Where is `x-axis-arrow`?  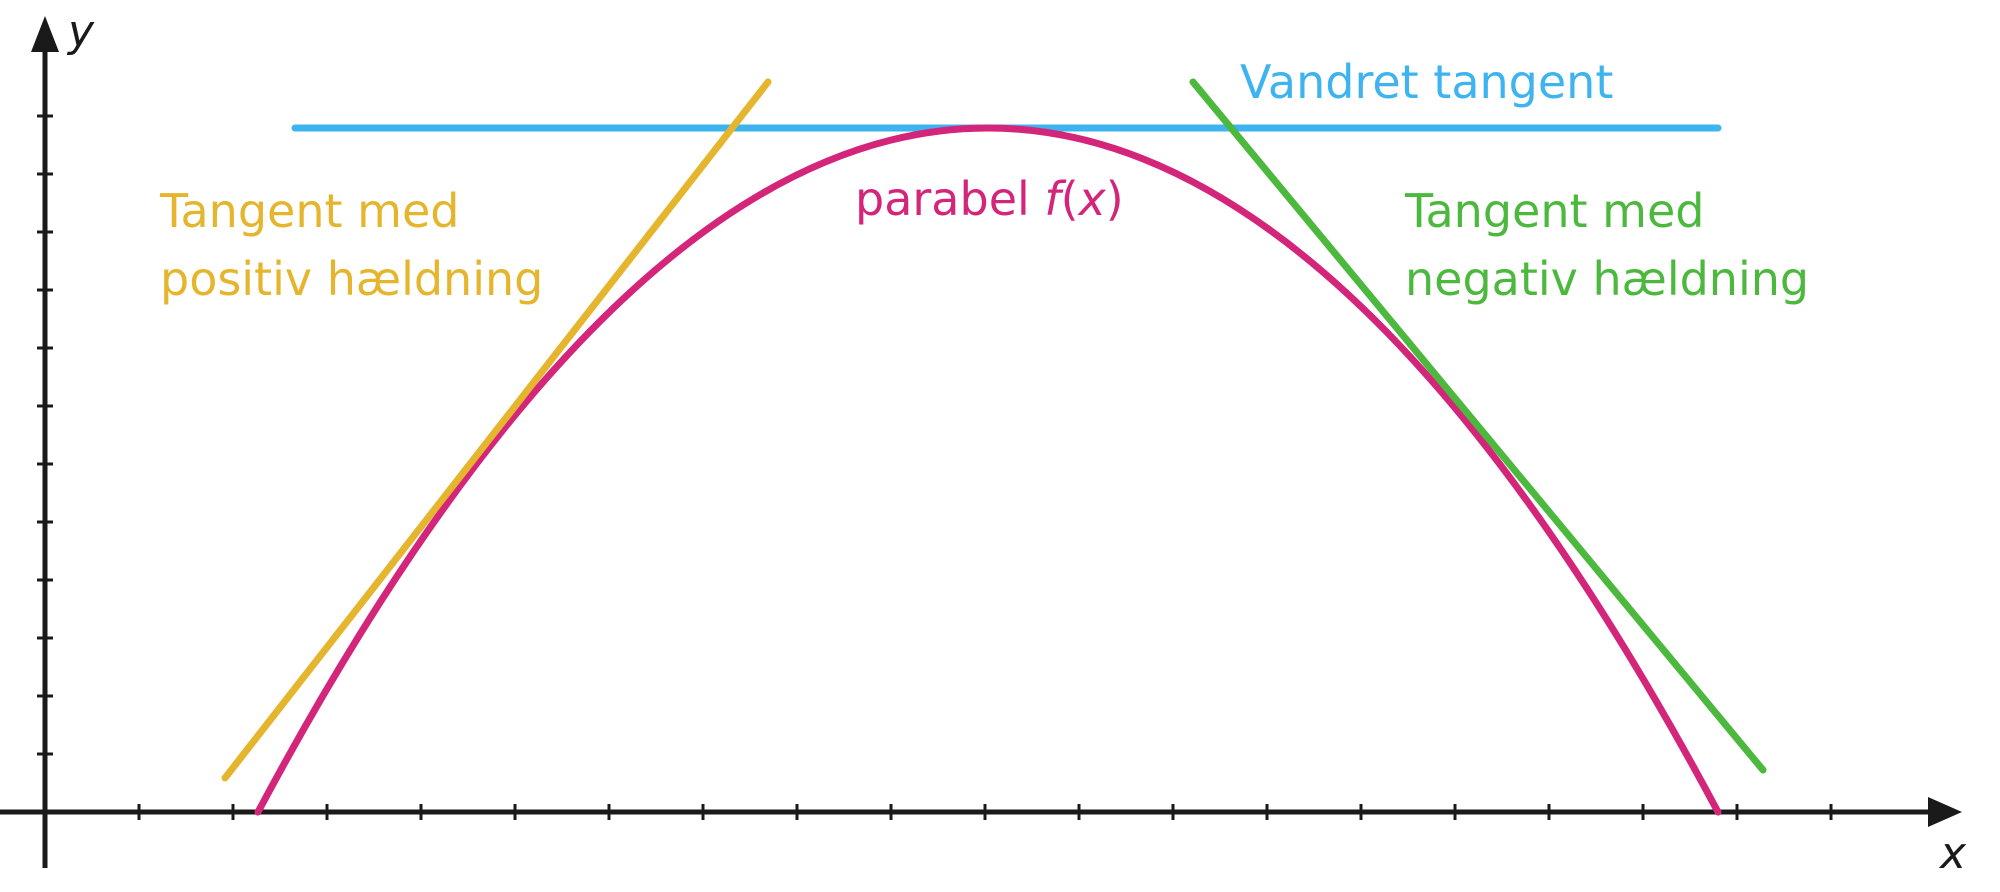 x-axis-arrow is located at coordinates (1945, 812).